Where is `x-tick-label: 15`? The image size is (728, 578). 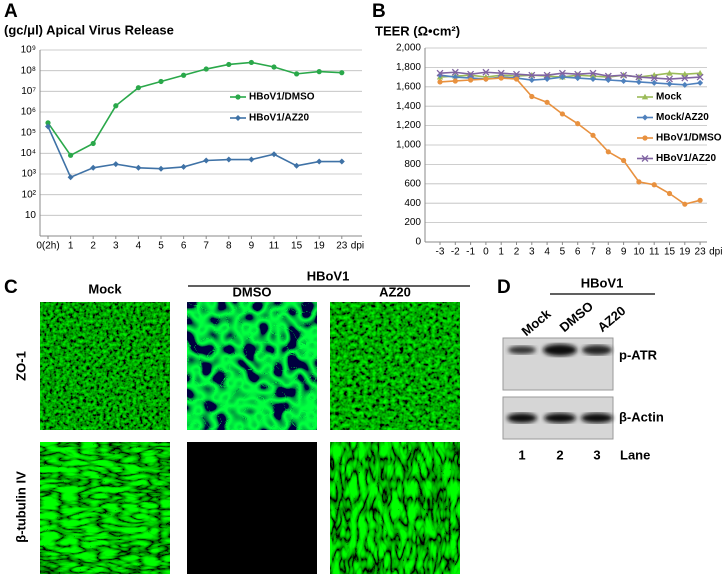
x-tick-label: 15 is located at coordinates (670, 252).